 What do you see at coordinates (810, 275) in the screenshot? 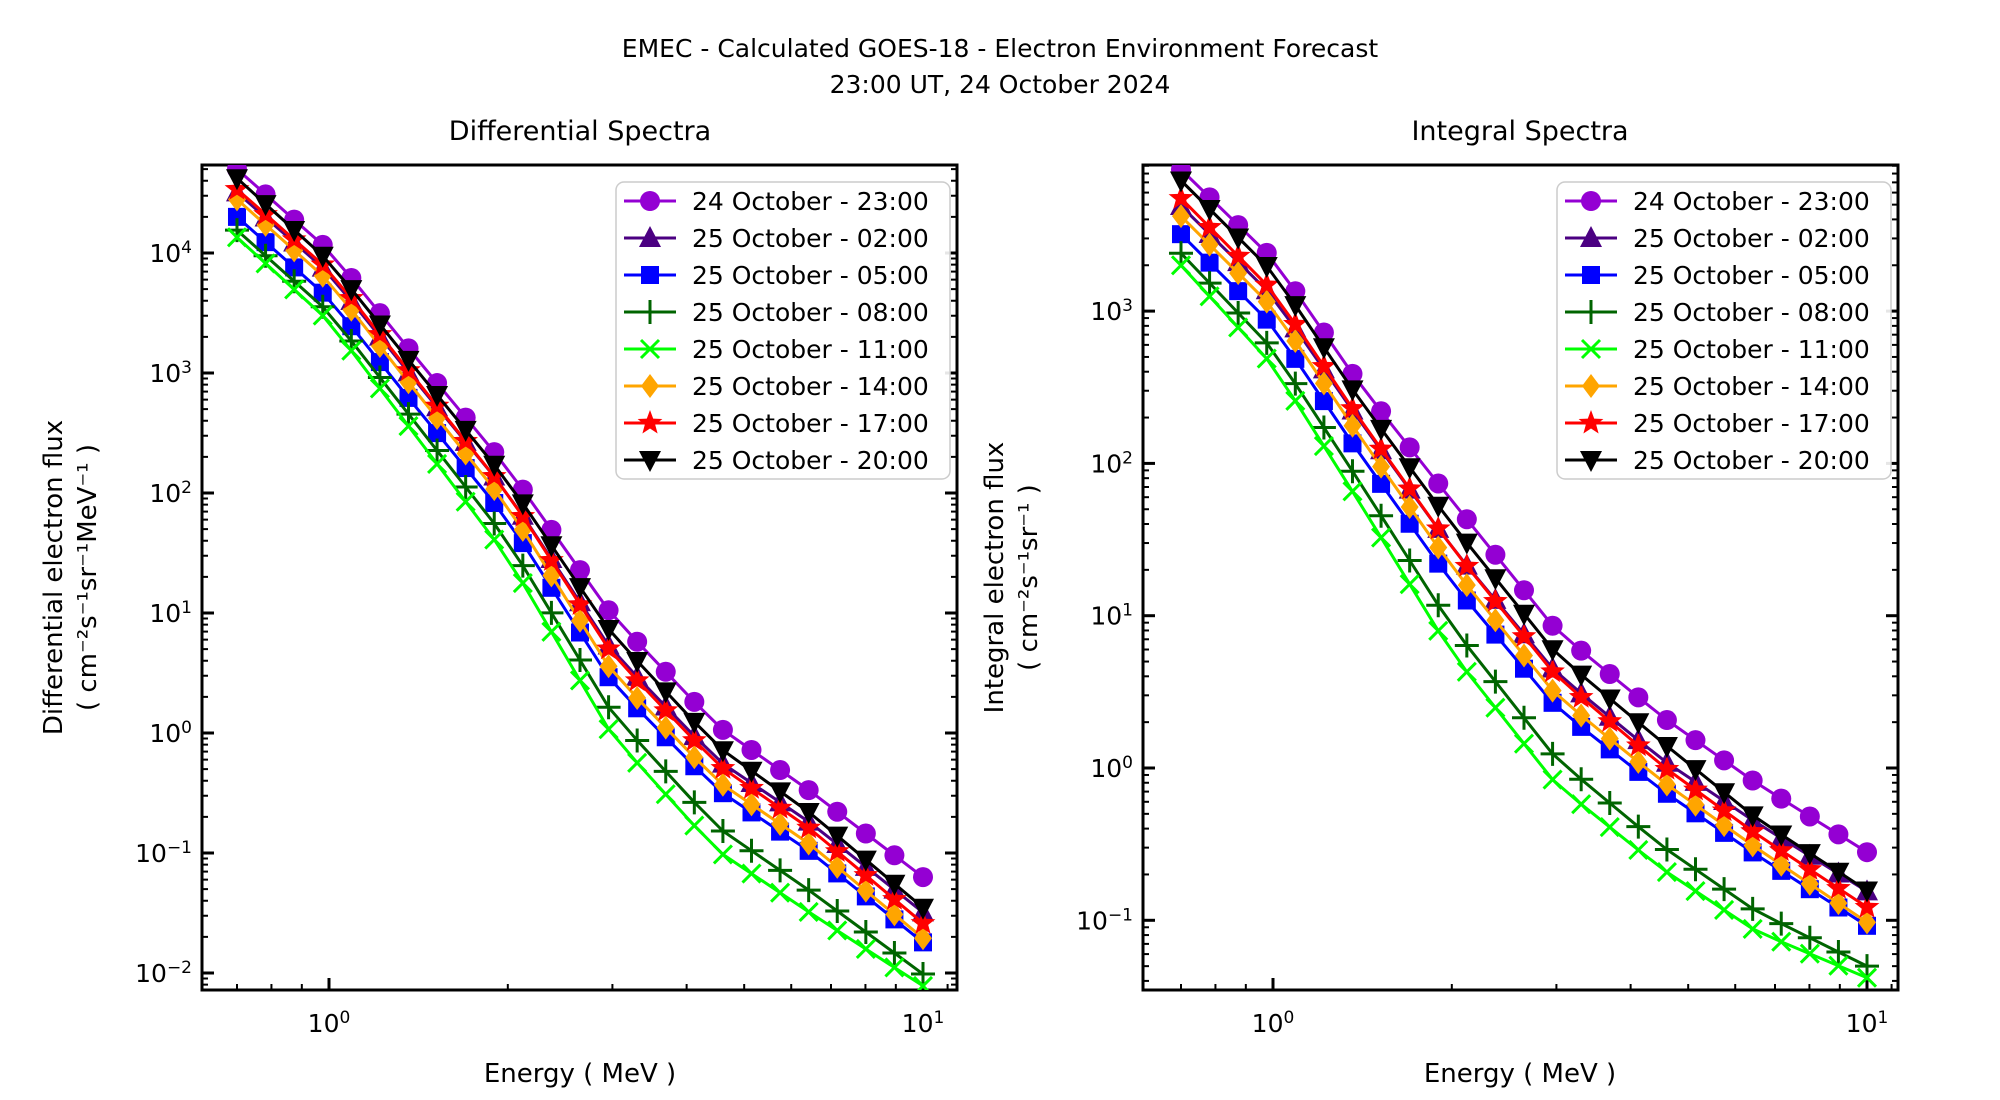
I see `legend-label: 25 October - 05:00` at bounding box center [810, 275].